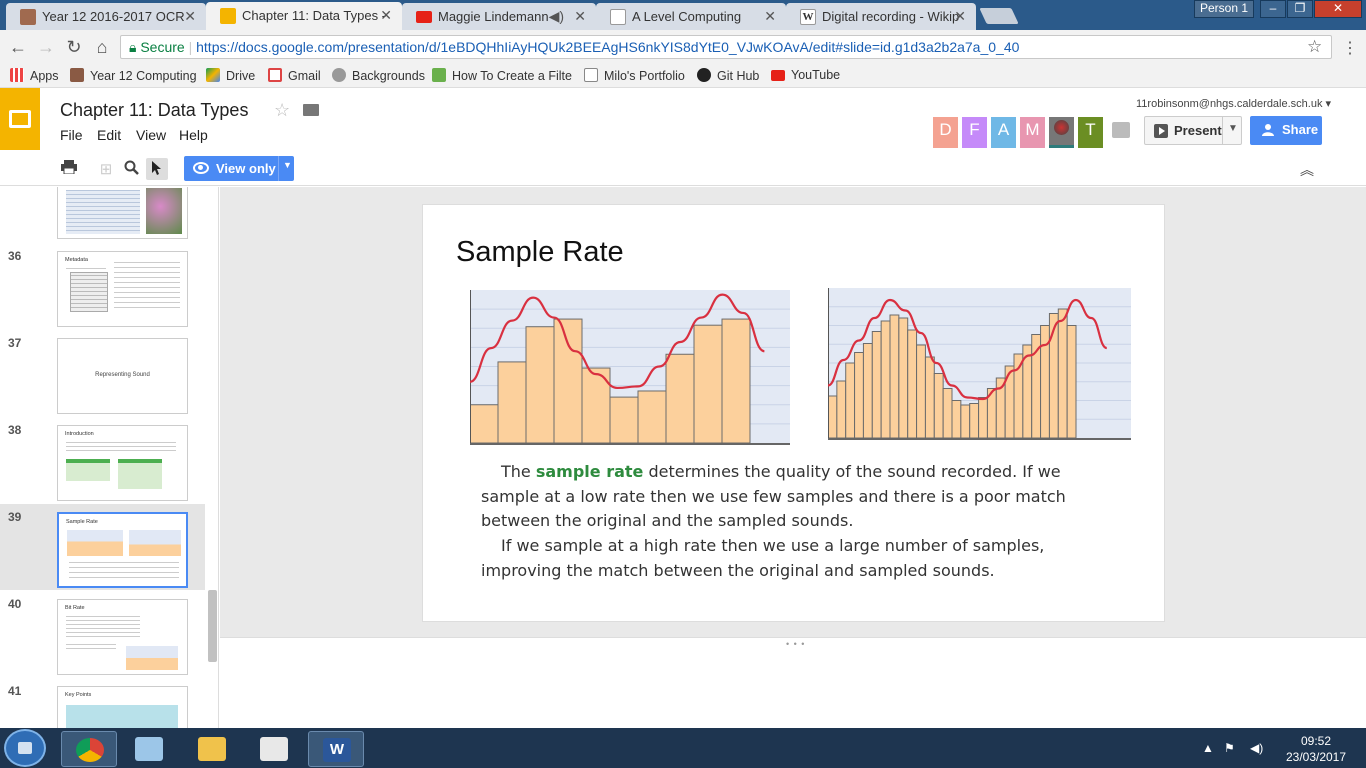  What do you see at coordinates (999, 16) in the screenshot?
I see `new-tab-button` at bounding box center [999, 16].